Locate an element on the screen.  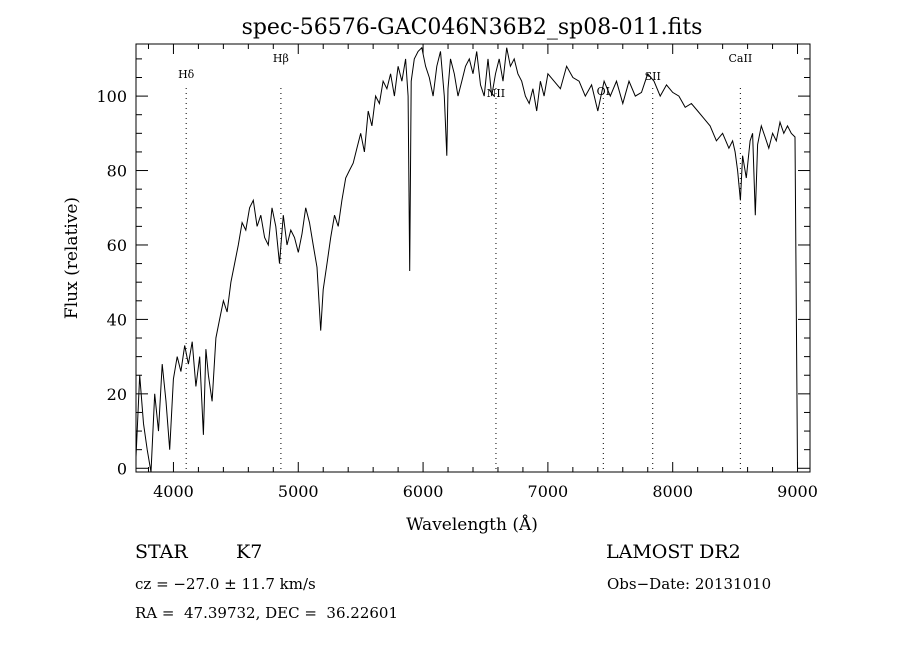
spectral-line-label: Hδ is located at coordinates (186, 74).